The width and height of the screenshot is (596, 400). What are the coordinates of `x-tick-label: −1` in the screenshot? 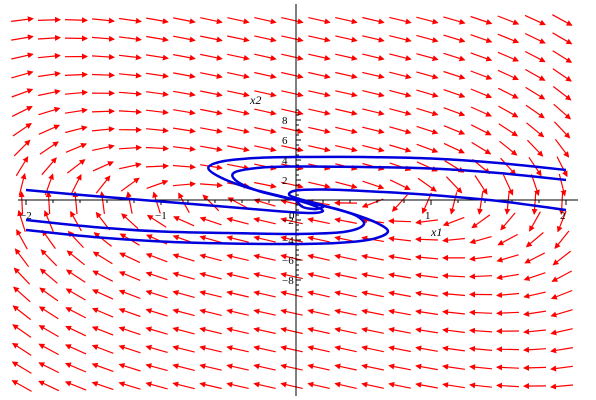 It's located at (161, 216).